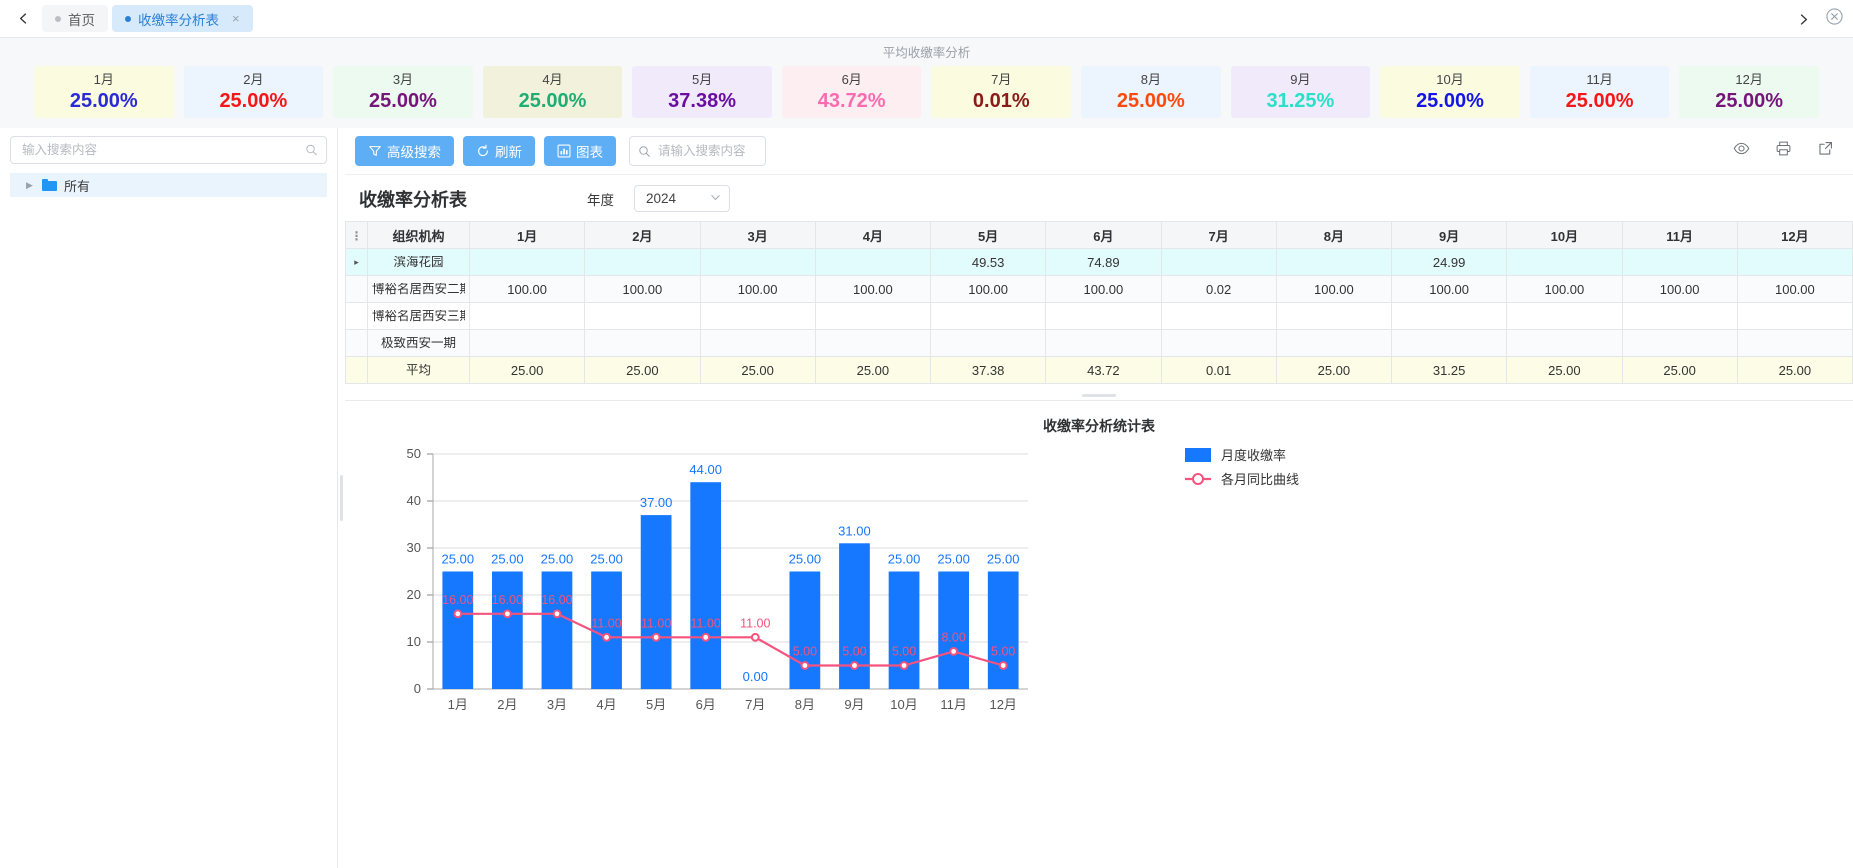 The image size is (1853, 868). I want to click on tab-scroll-right-button, so click(1803, 19).